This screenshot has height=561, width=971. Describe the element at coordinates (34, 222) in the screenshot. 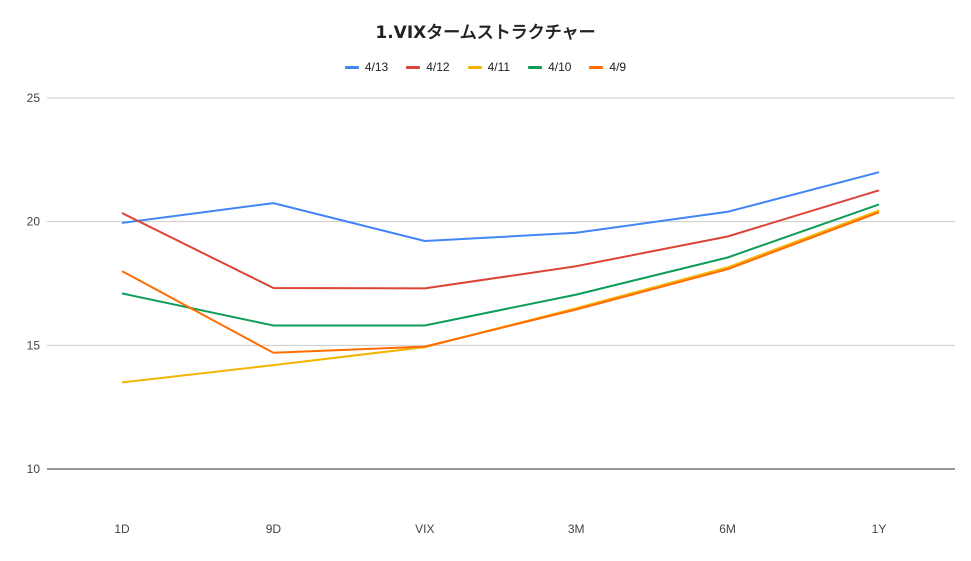

I see `y-tick-label: 20` at that location.